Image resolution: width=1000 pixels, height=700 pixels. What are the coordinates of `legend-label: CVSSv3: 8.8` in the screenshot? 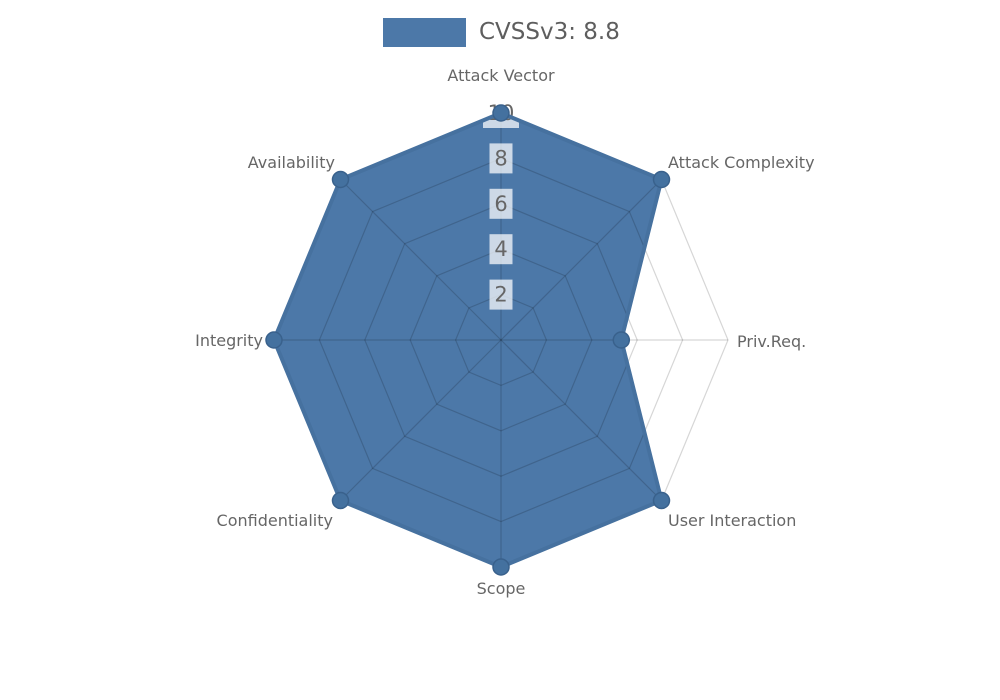 It's located at (549, 32).